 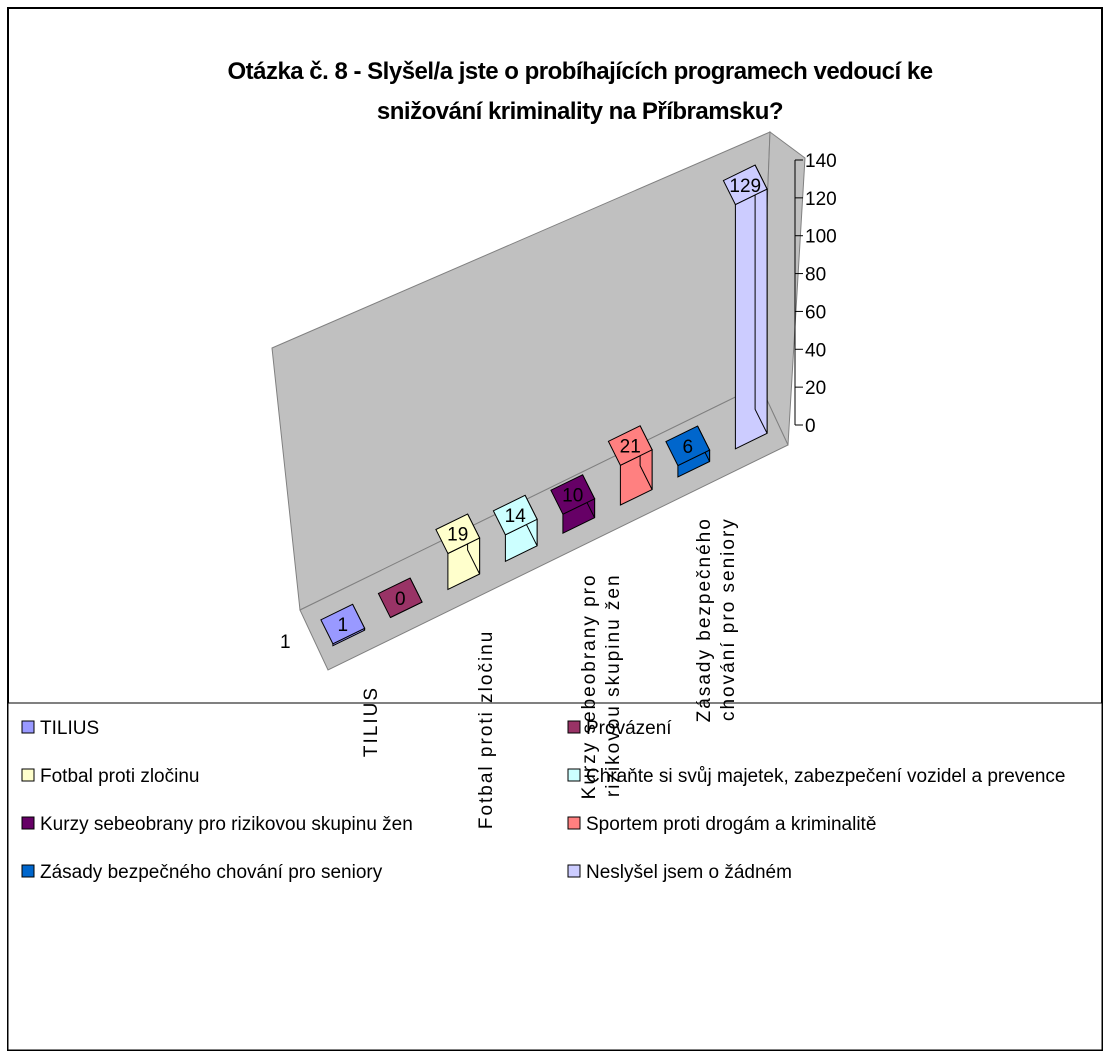 What do you see at coordinates (613, 685) in the screenshot?
I see `label-line: rizikovou skupinu žen` at bounding box center [613, 685].